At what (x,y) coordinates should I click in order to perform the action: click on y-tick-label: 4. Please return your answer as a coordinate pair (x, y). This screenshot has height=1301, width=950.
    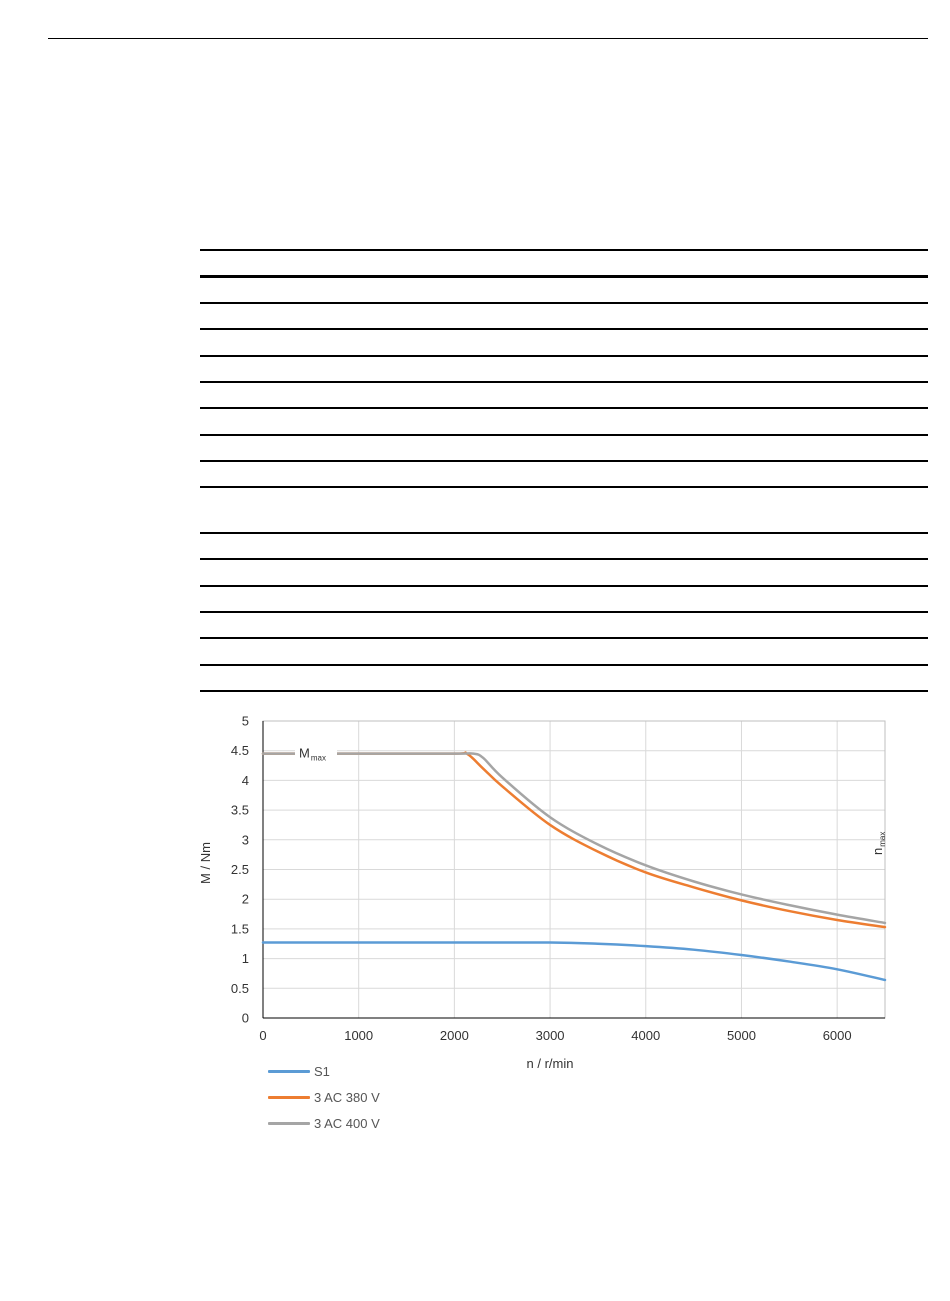
    Looking at the image, I should click on (245, 780).